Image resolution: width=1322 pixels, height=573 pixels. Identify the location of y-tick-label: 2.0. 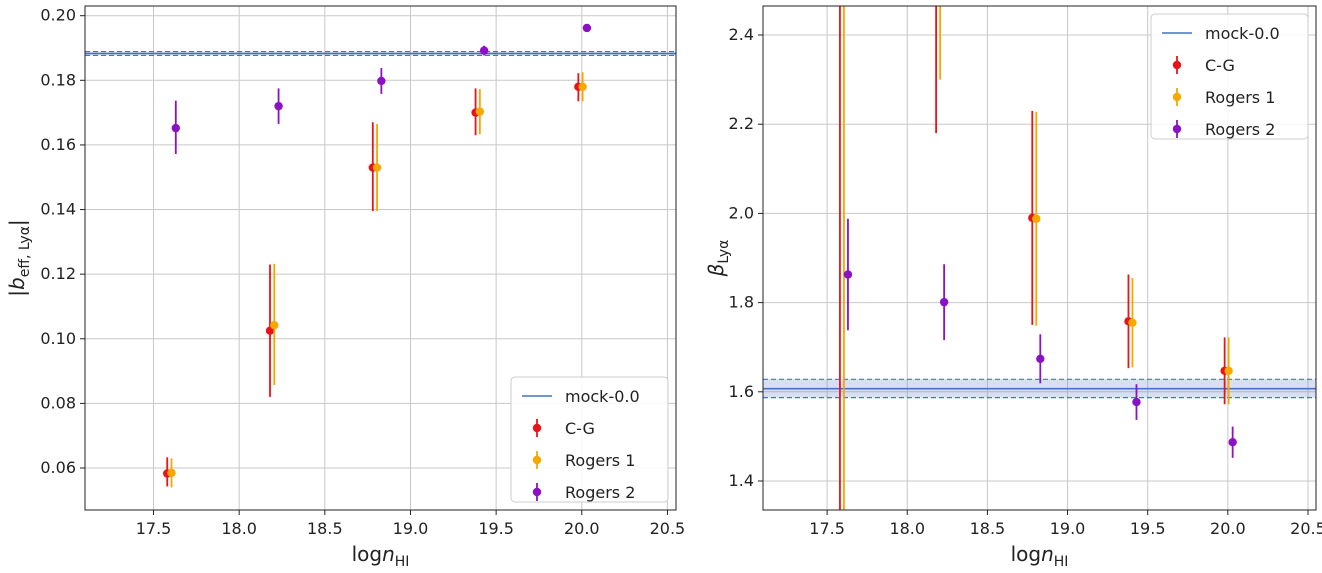
(741, 212).